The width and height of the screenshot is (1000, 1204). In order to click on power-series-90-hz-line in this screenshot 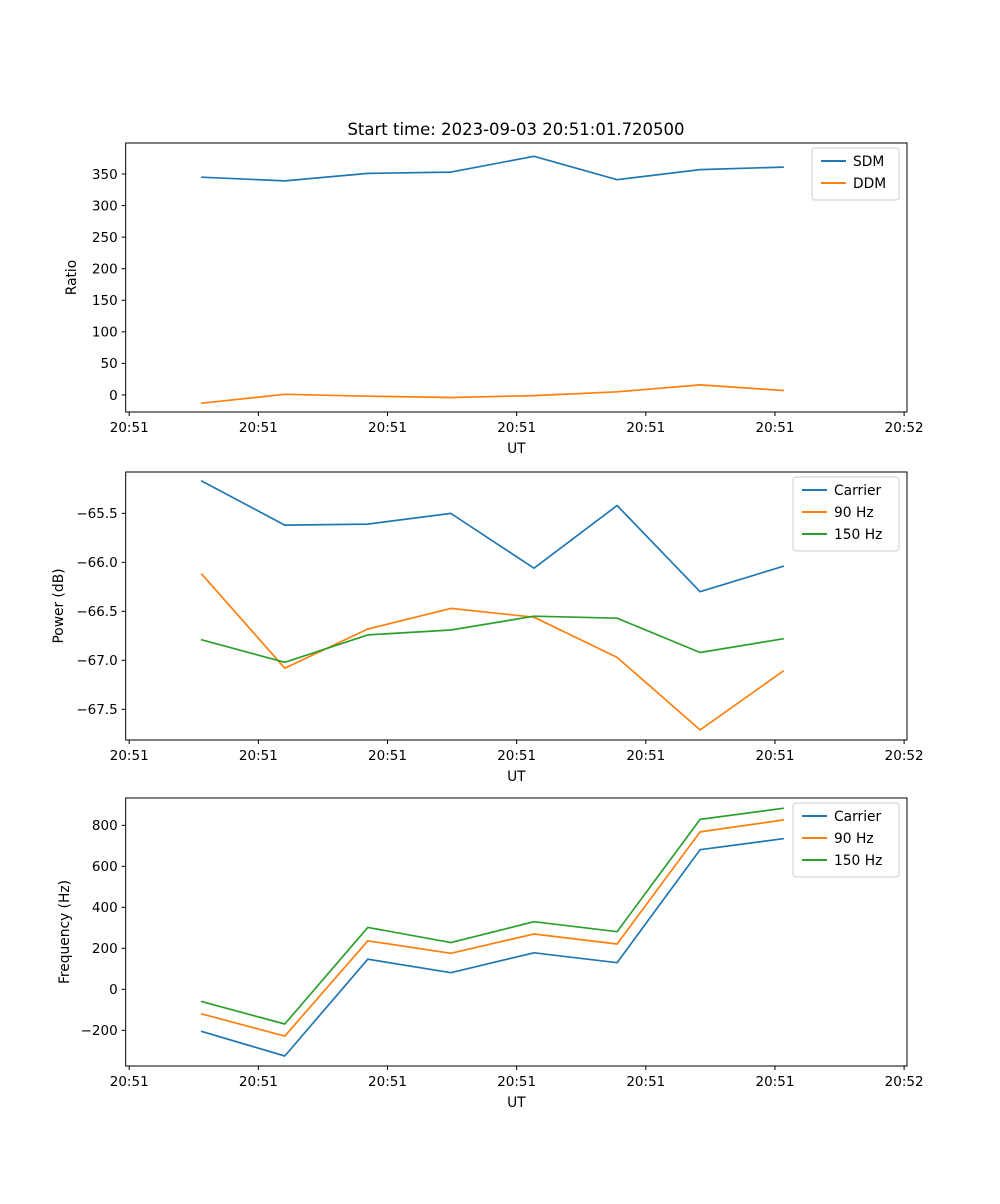, I will do `click(492, 652)`.